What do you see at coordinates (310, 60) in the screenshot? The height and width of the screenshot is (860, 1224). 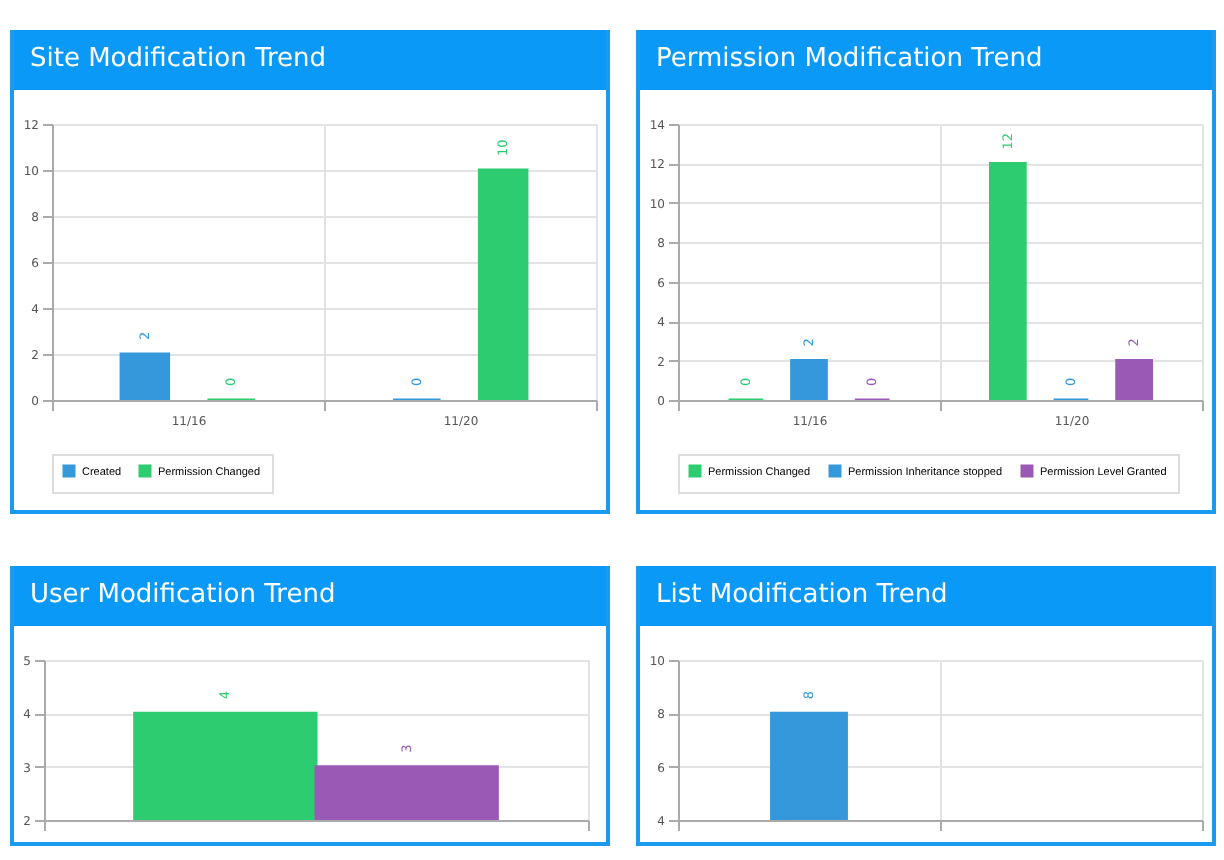 I see `chart-title: Site Modification Trend` at bounding box center [310, 60].